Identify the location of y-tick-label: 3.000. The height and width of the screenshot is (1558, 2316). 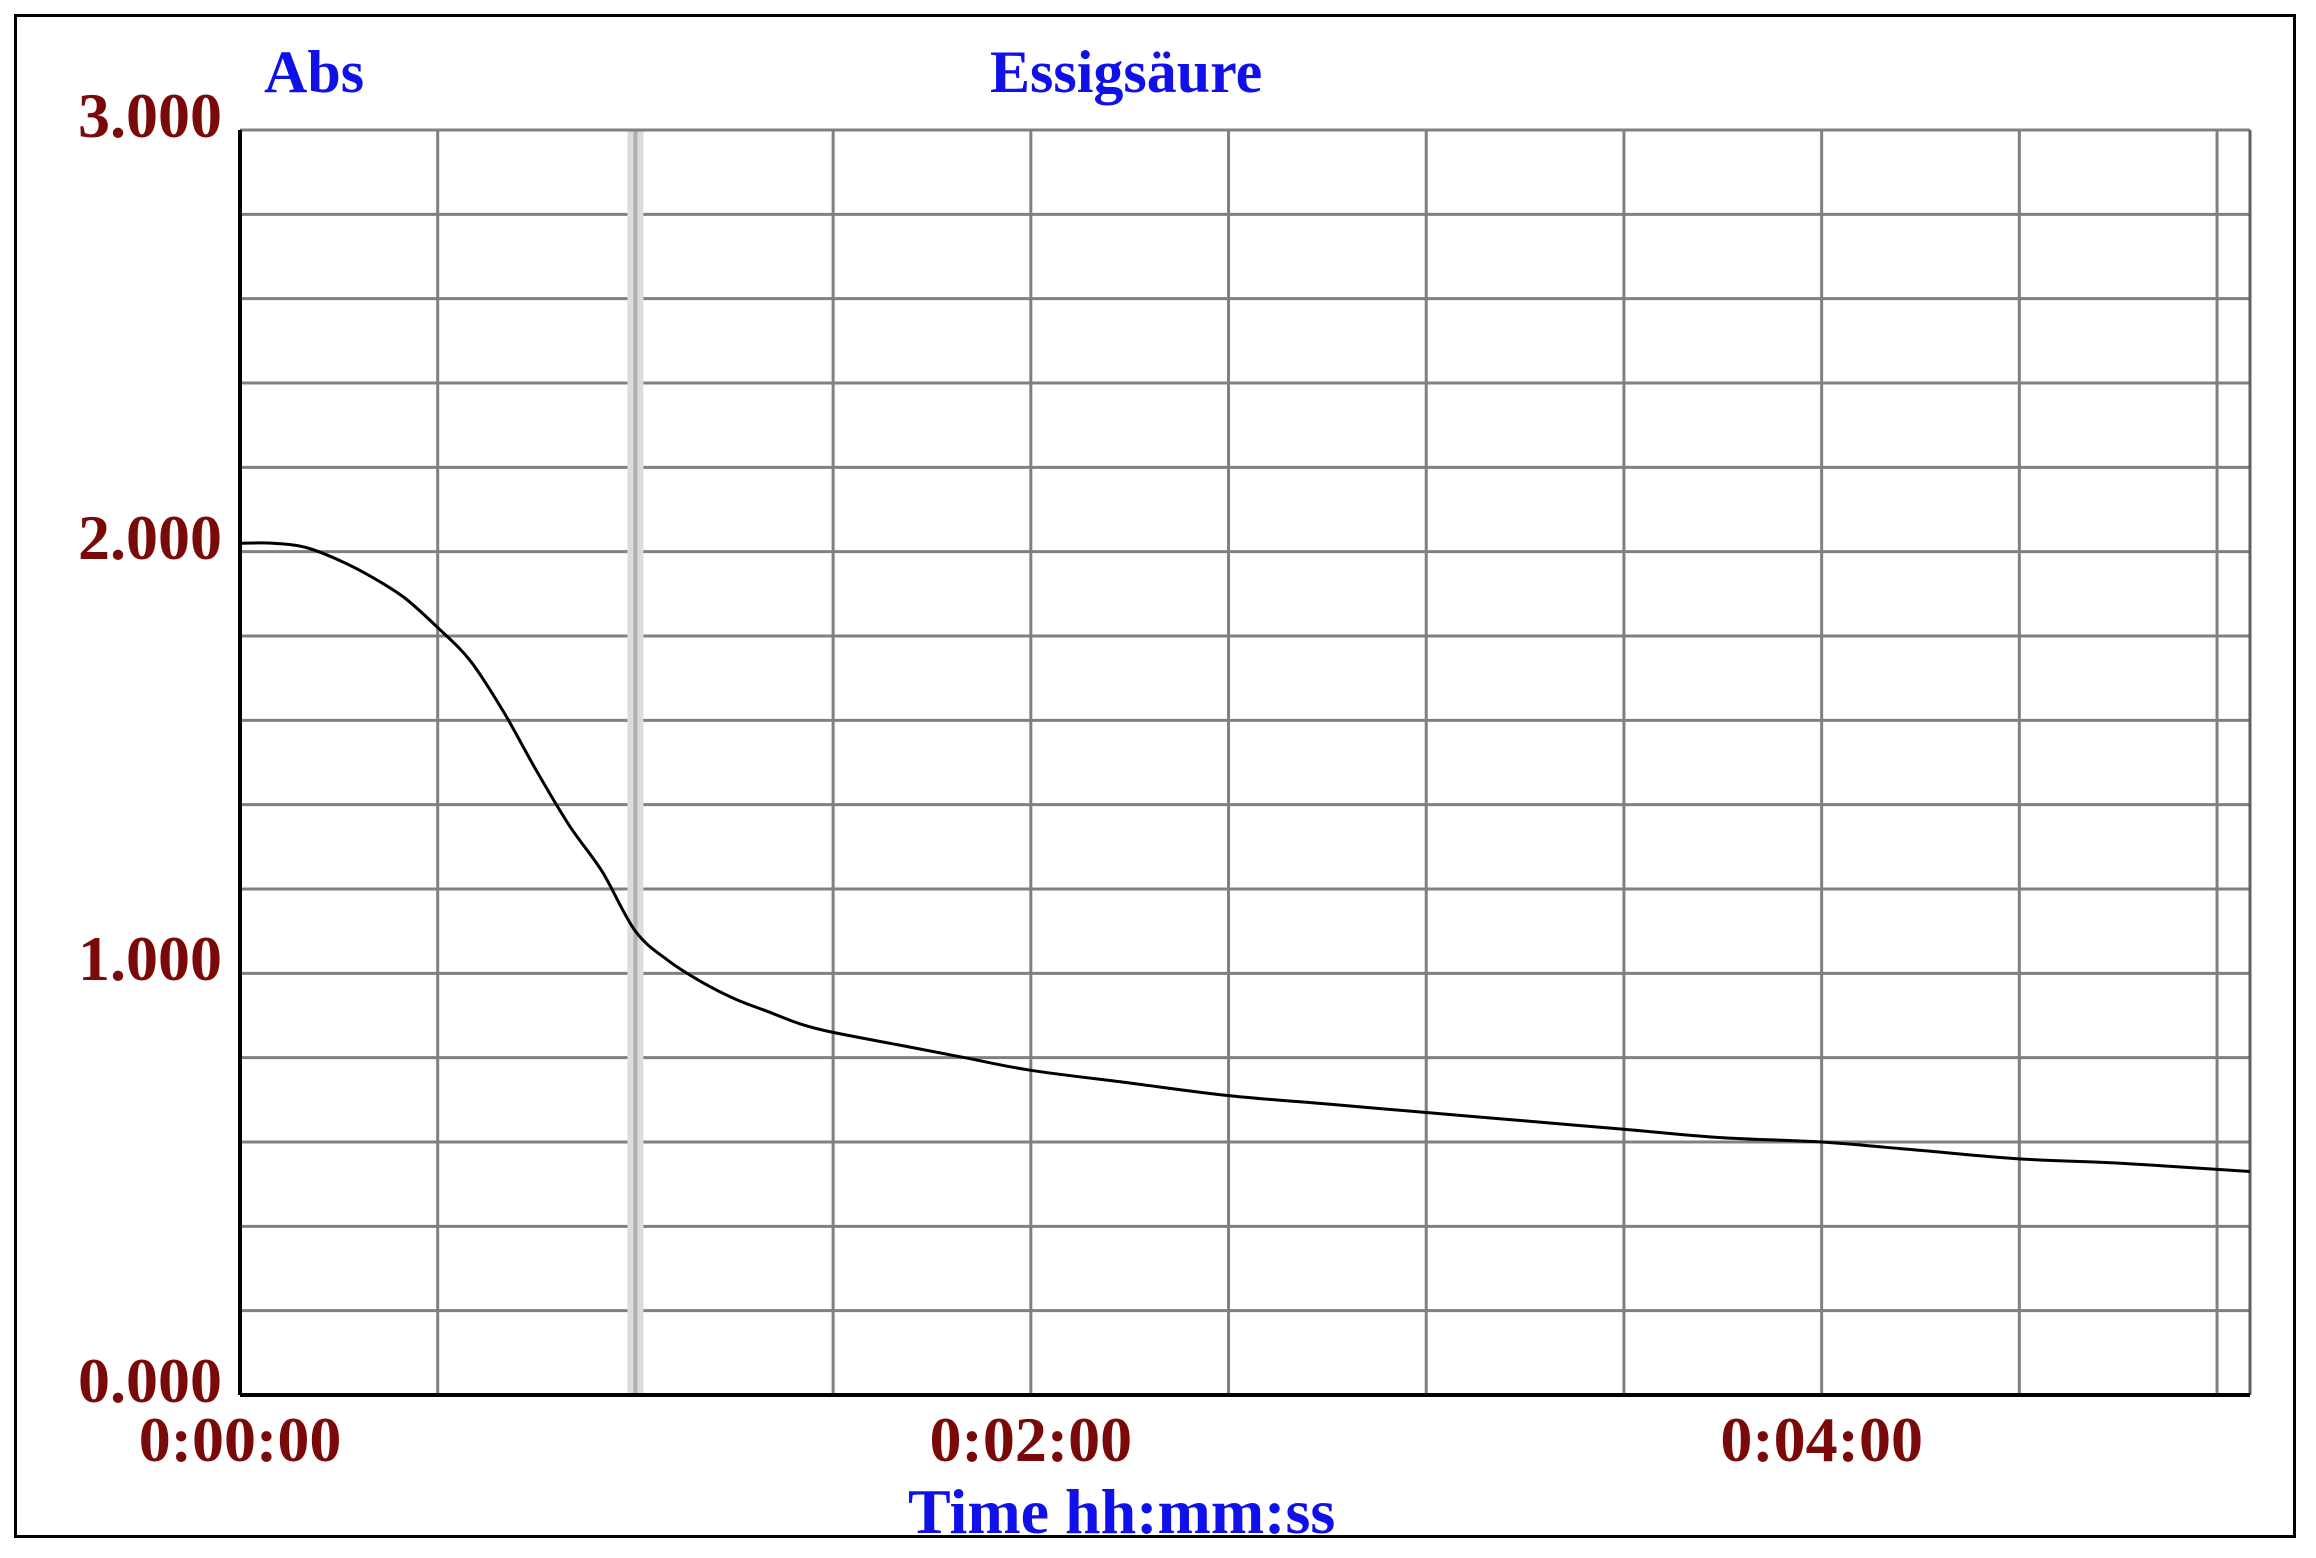
(150, 115).